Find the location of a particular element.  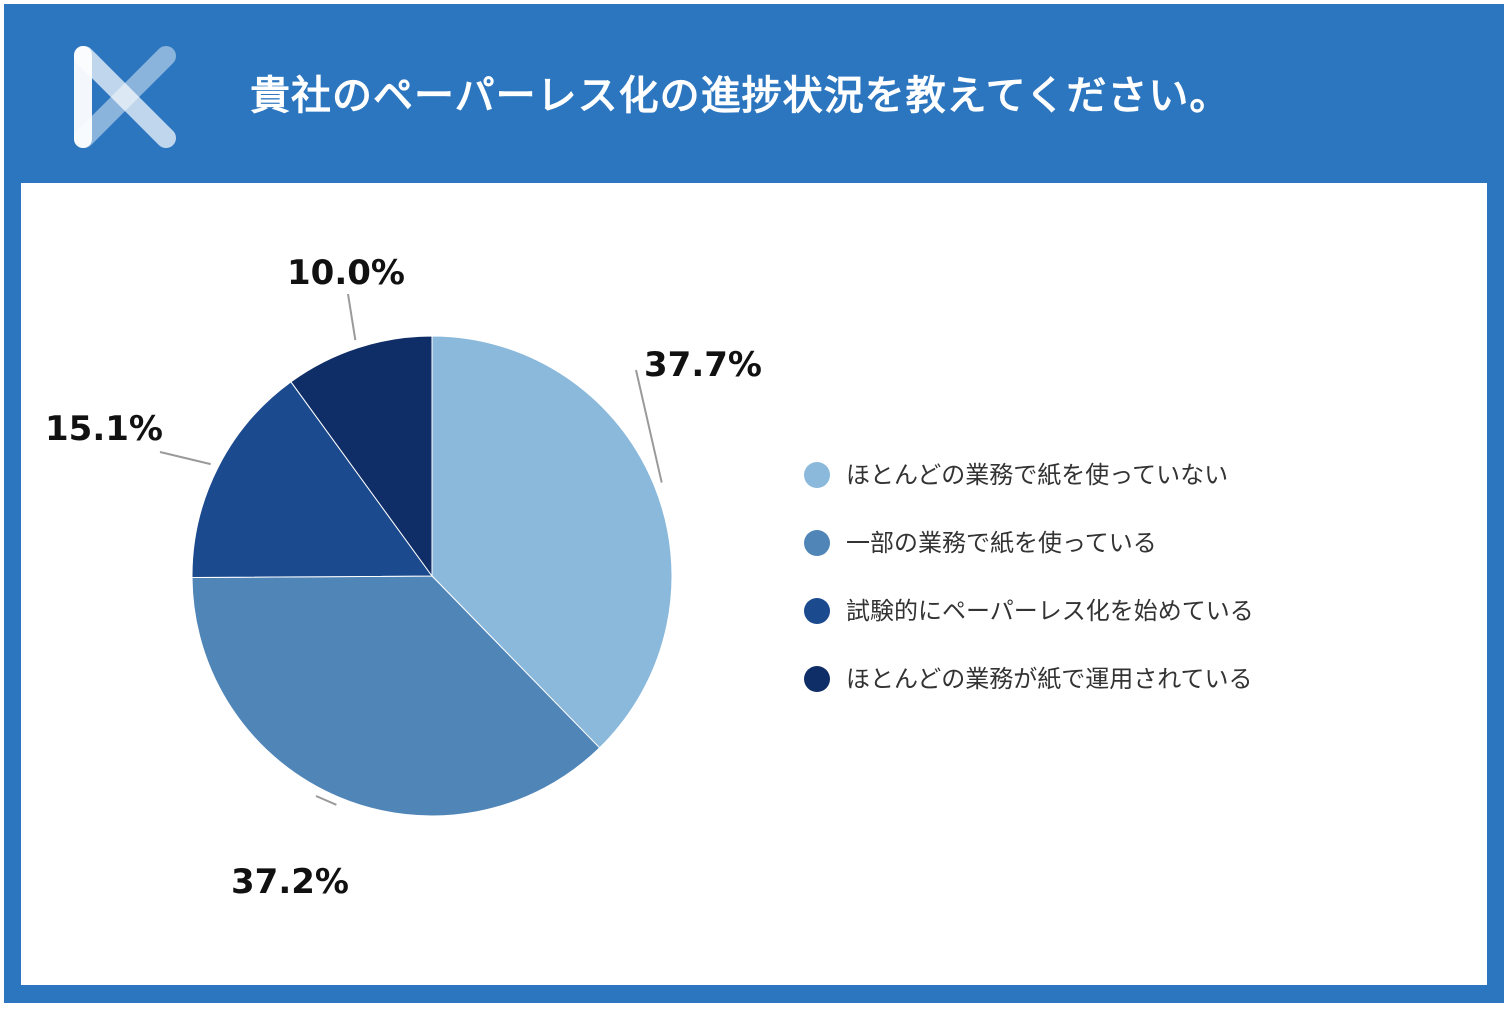

legend-label: ほとんどの業務で紙を使っていない is located at coordinates (1037, 475).